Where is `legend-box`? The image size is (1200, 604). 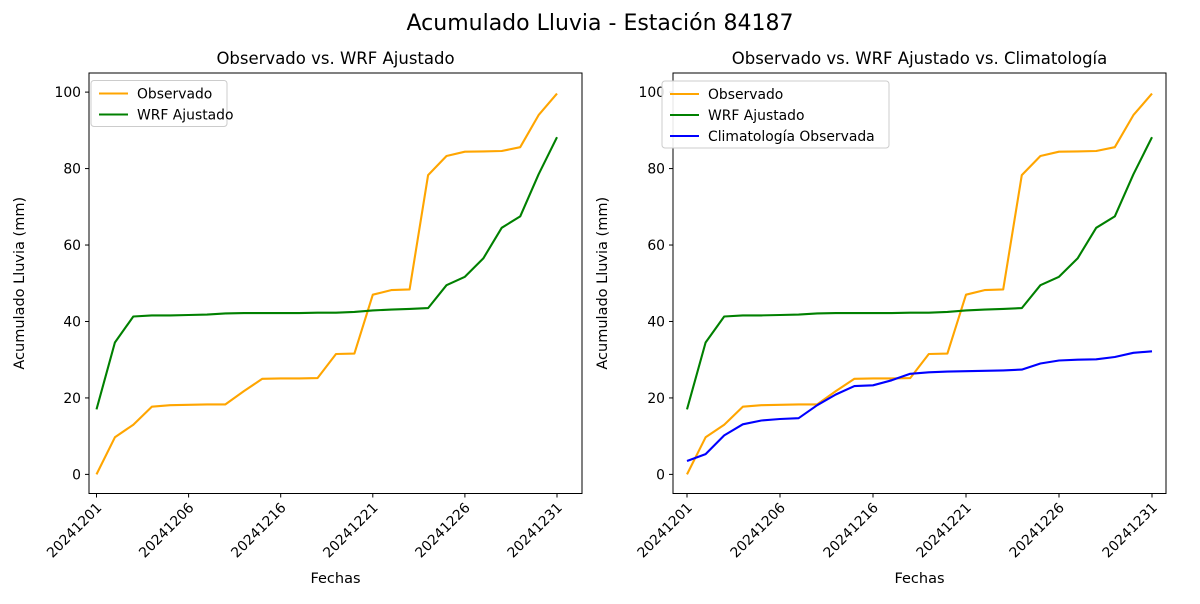 legend-box is located at coordinates (775, 114).